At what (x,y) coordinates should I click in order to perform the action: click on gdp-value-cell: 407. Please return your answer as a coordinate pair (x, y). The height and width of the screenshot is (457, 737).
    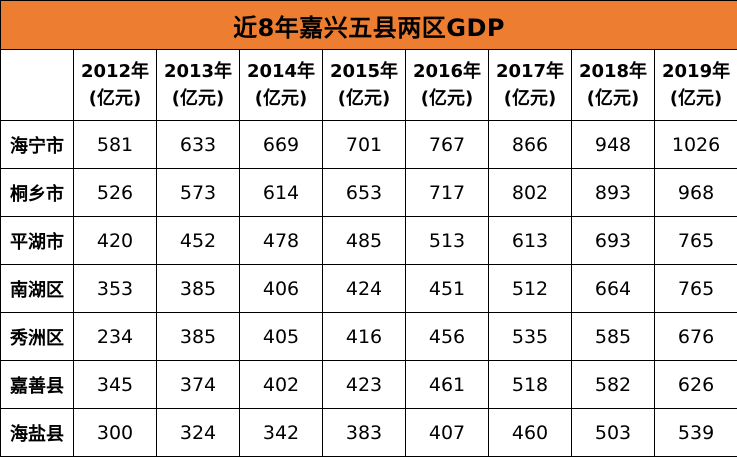
    Looking at the image, I should click on (447, 433).